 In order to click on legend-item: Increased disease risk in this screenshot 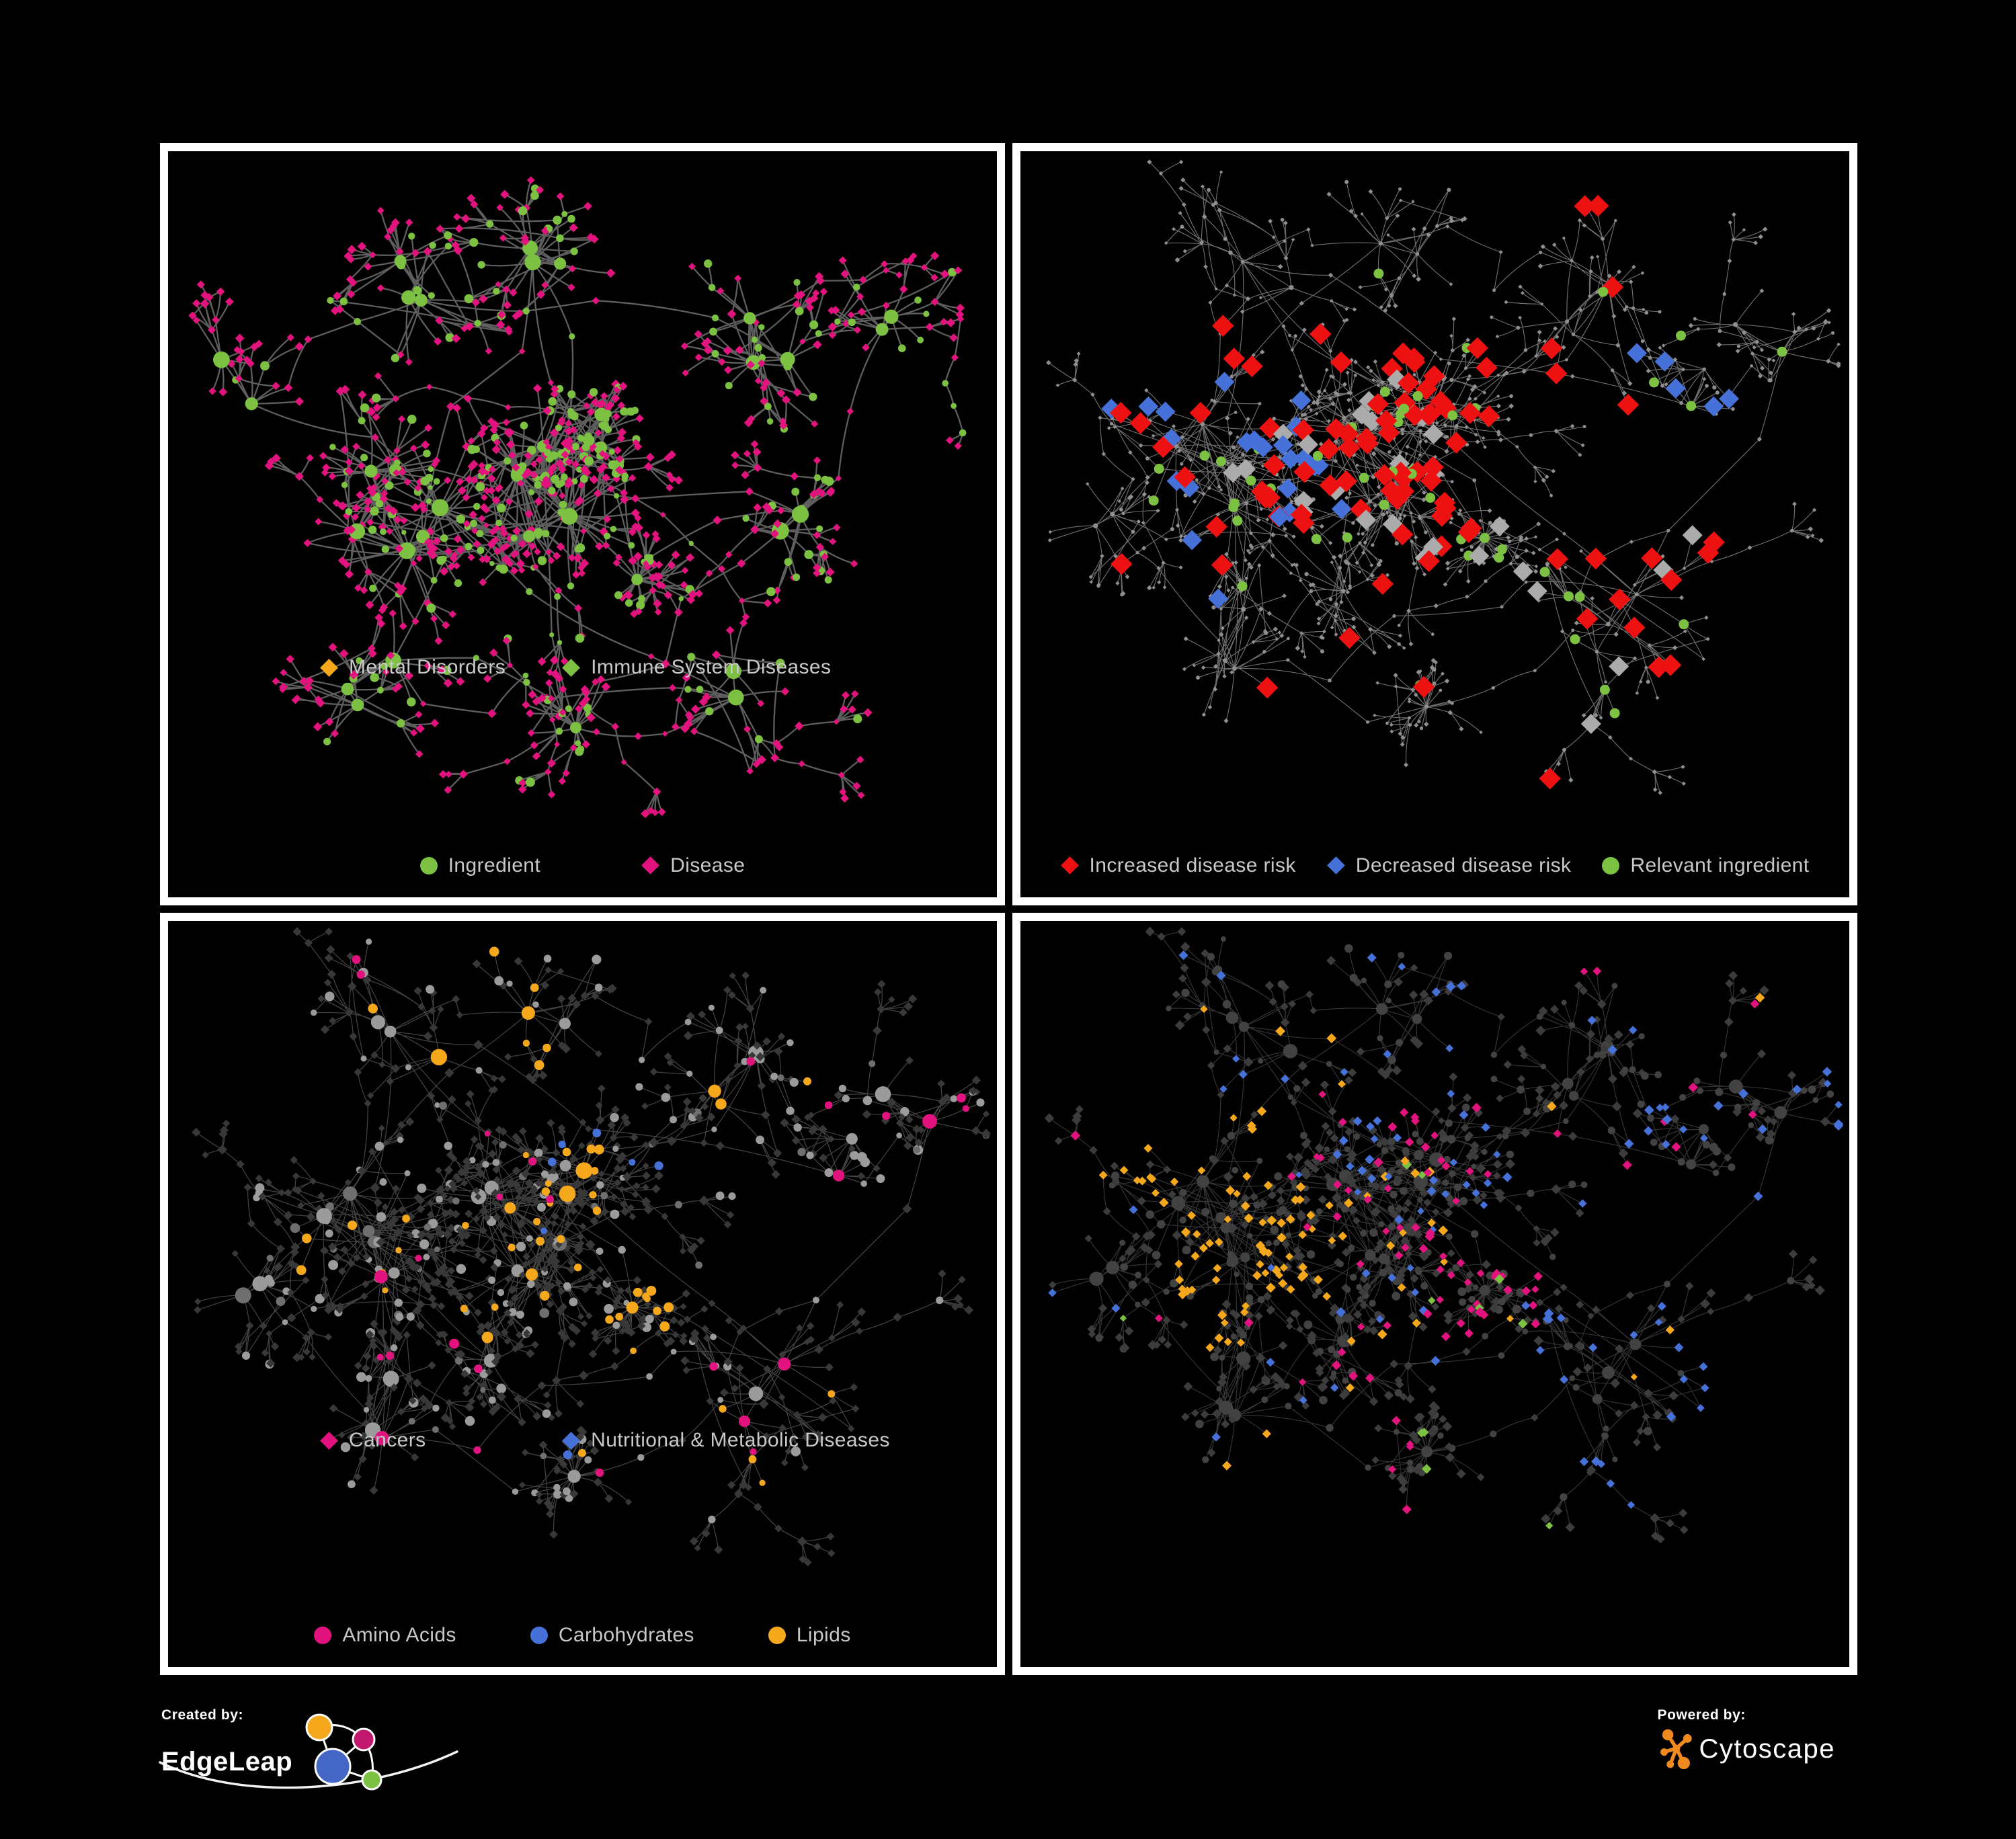, I will do `click(1178, 865)`.